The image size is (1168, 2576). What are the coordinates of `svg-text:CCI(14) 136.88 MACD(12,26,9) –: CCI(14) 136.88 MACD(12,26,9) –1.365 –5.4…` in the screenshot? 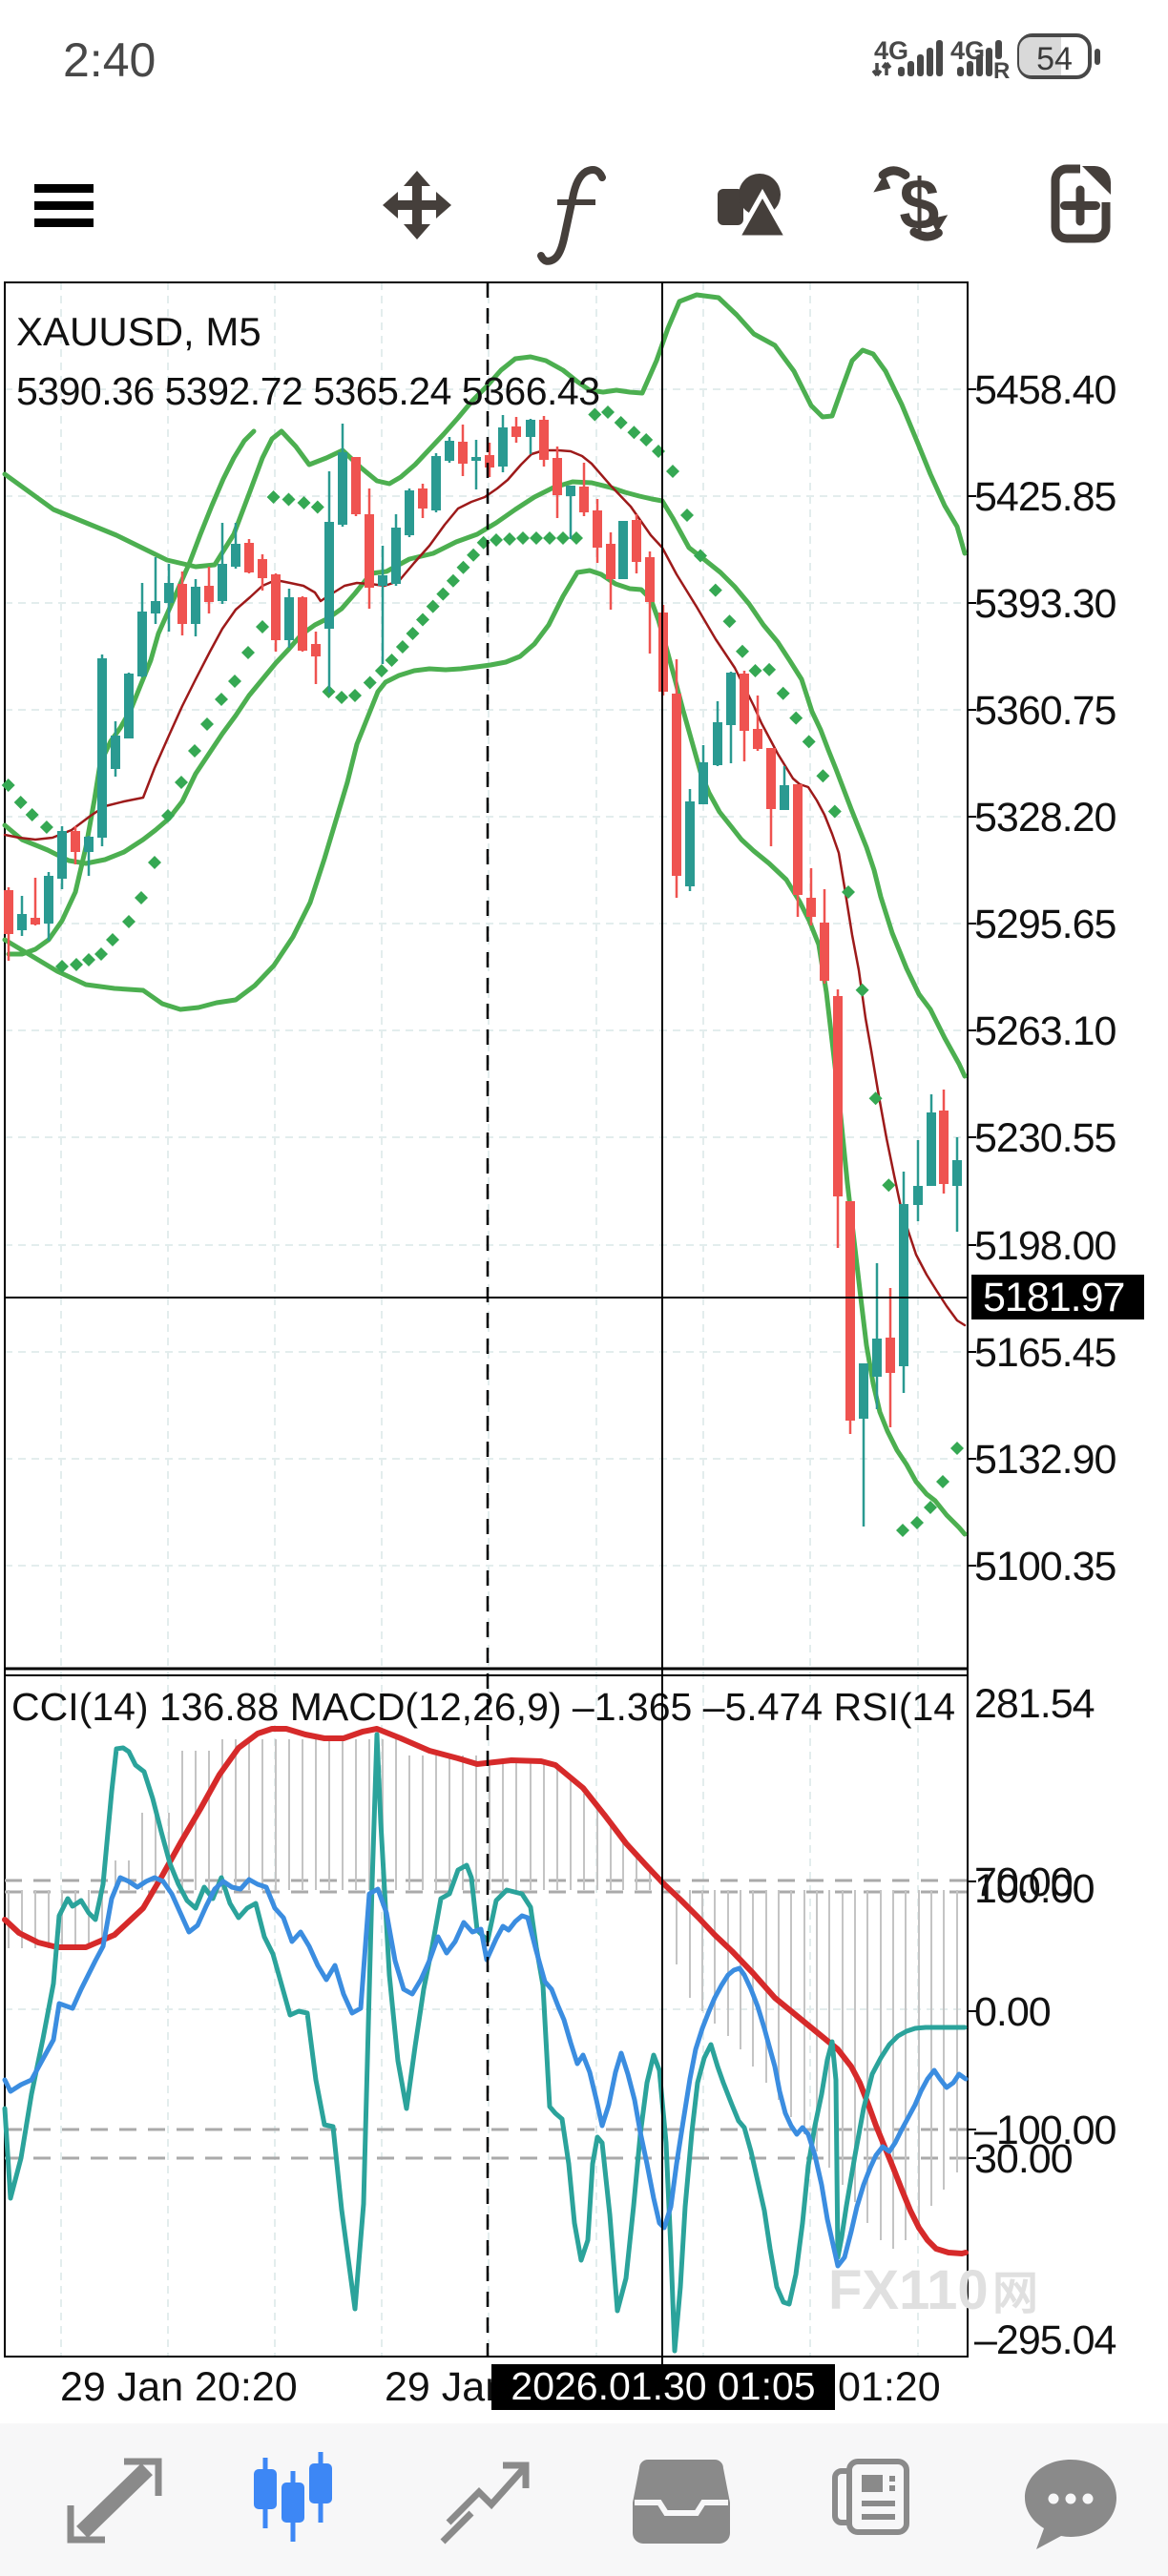 It's located at (483, 1707).